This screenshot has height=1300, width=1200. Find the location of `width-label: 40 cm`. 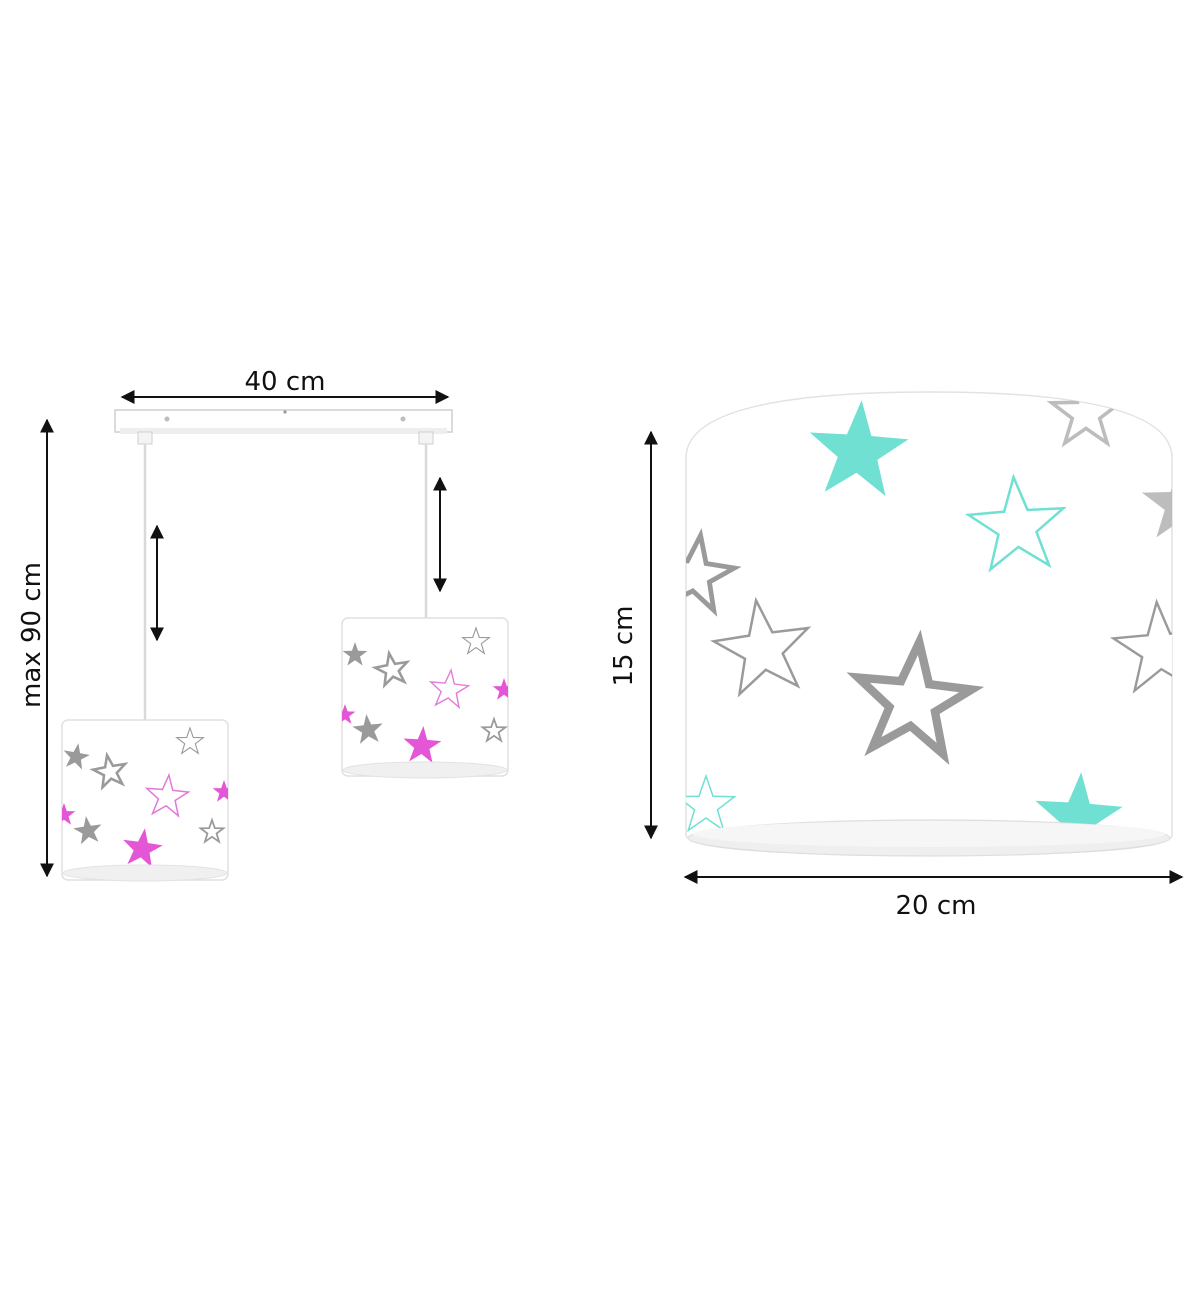

width-label: 40 cm is located at coordinates (285, 382).